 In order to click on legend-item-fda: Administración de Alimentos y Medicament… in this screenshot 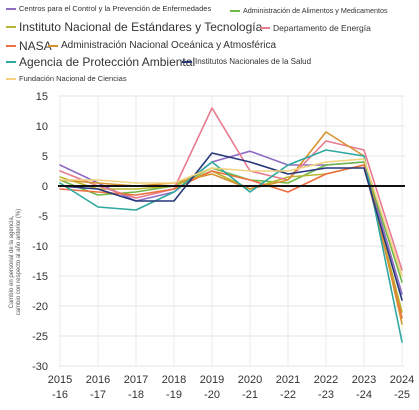, I will do `click(309, 10)`.